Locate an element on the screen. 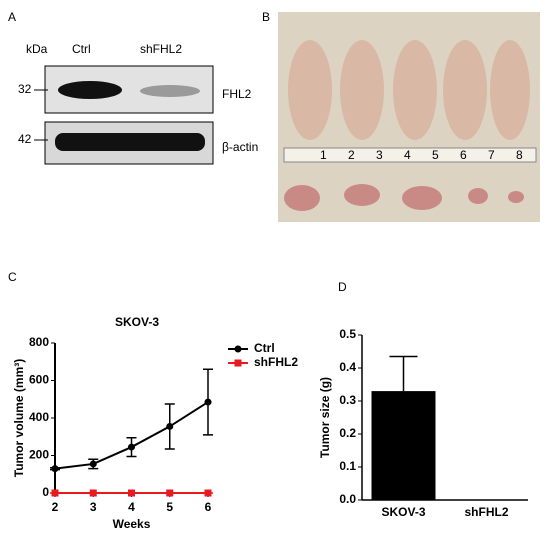  x-tick-label: 6 is located at coordinates (208, 507).